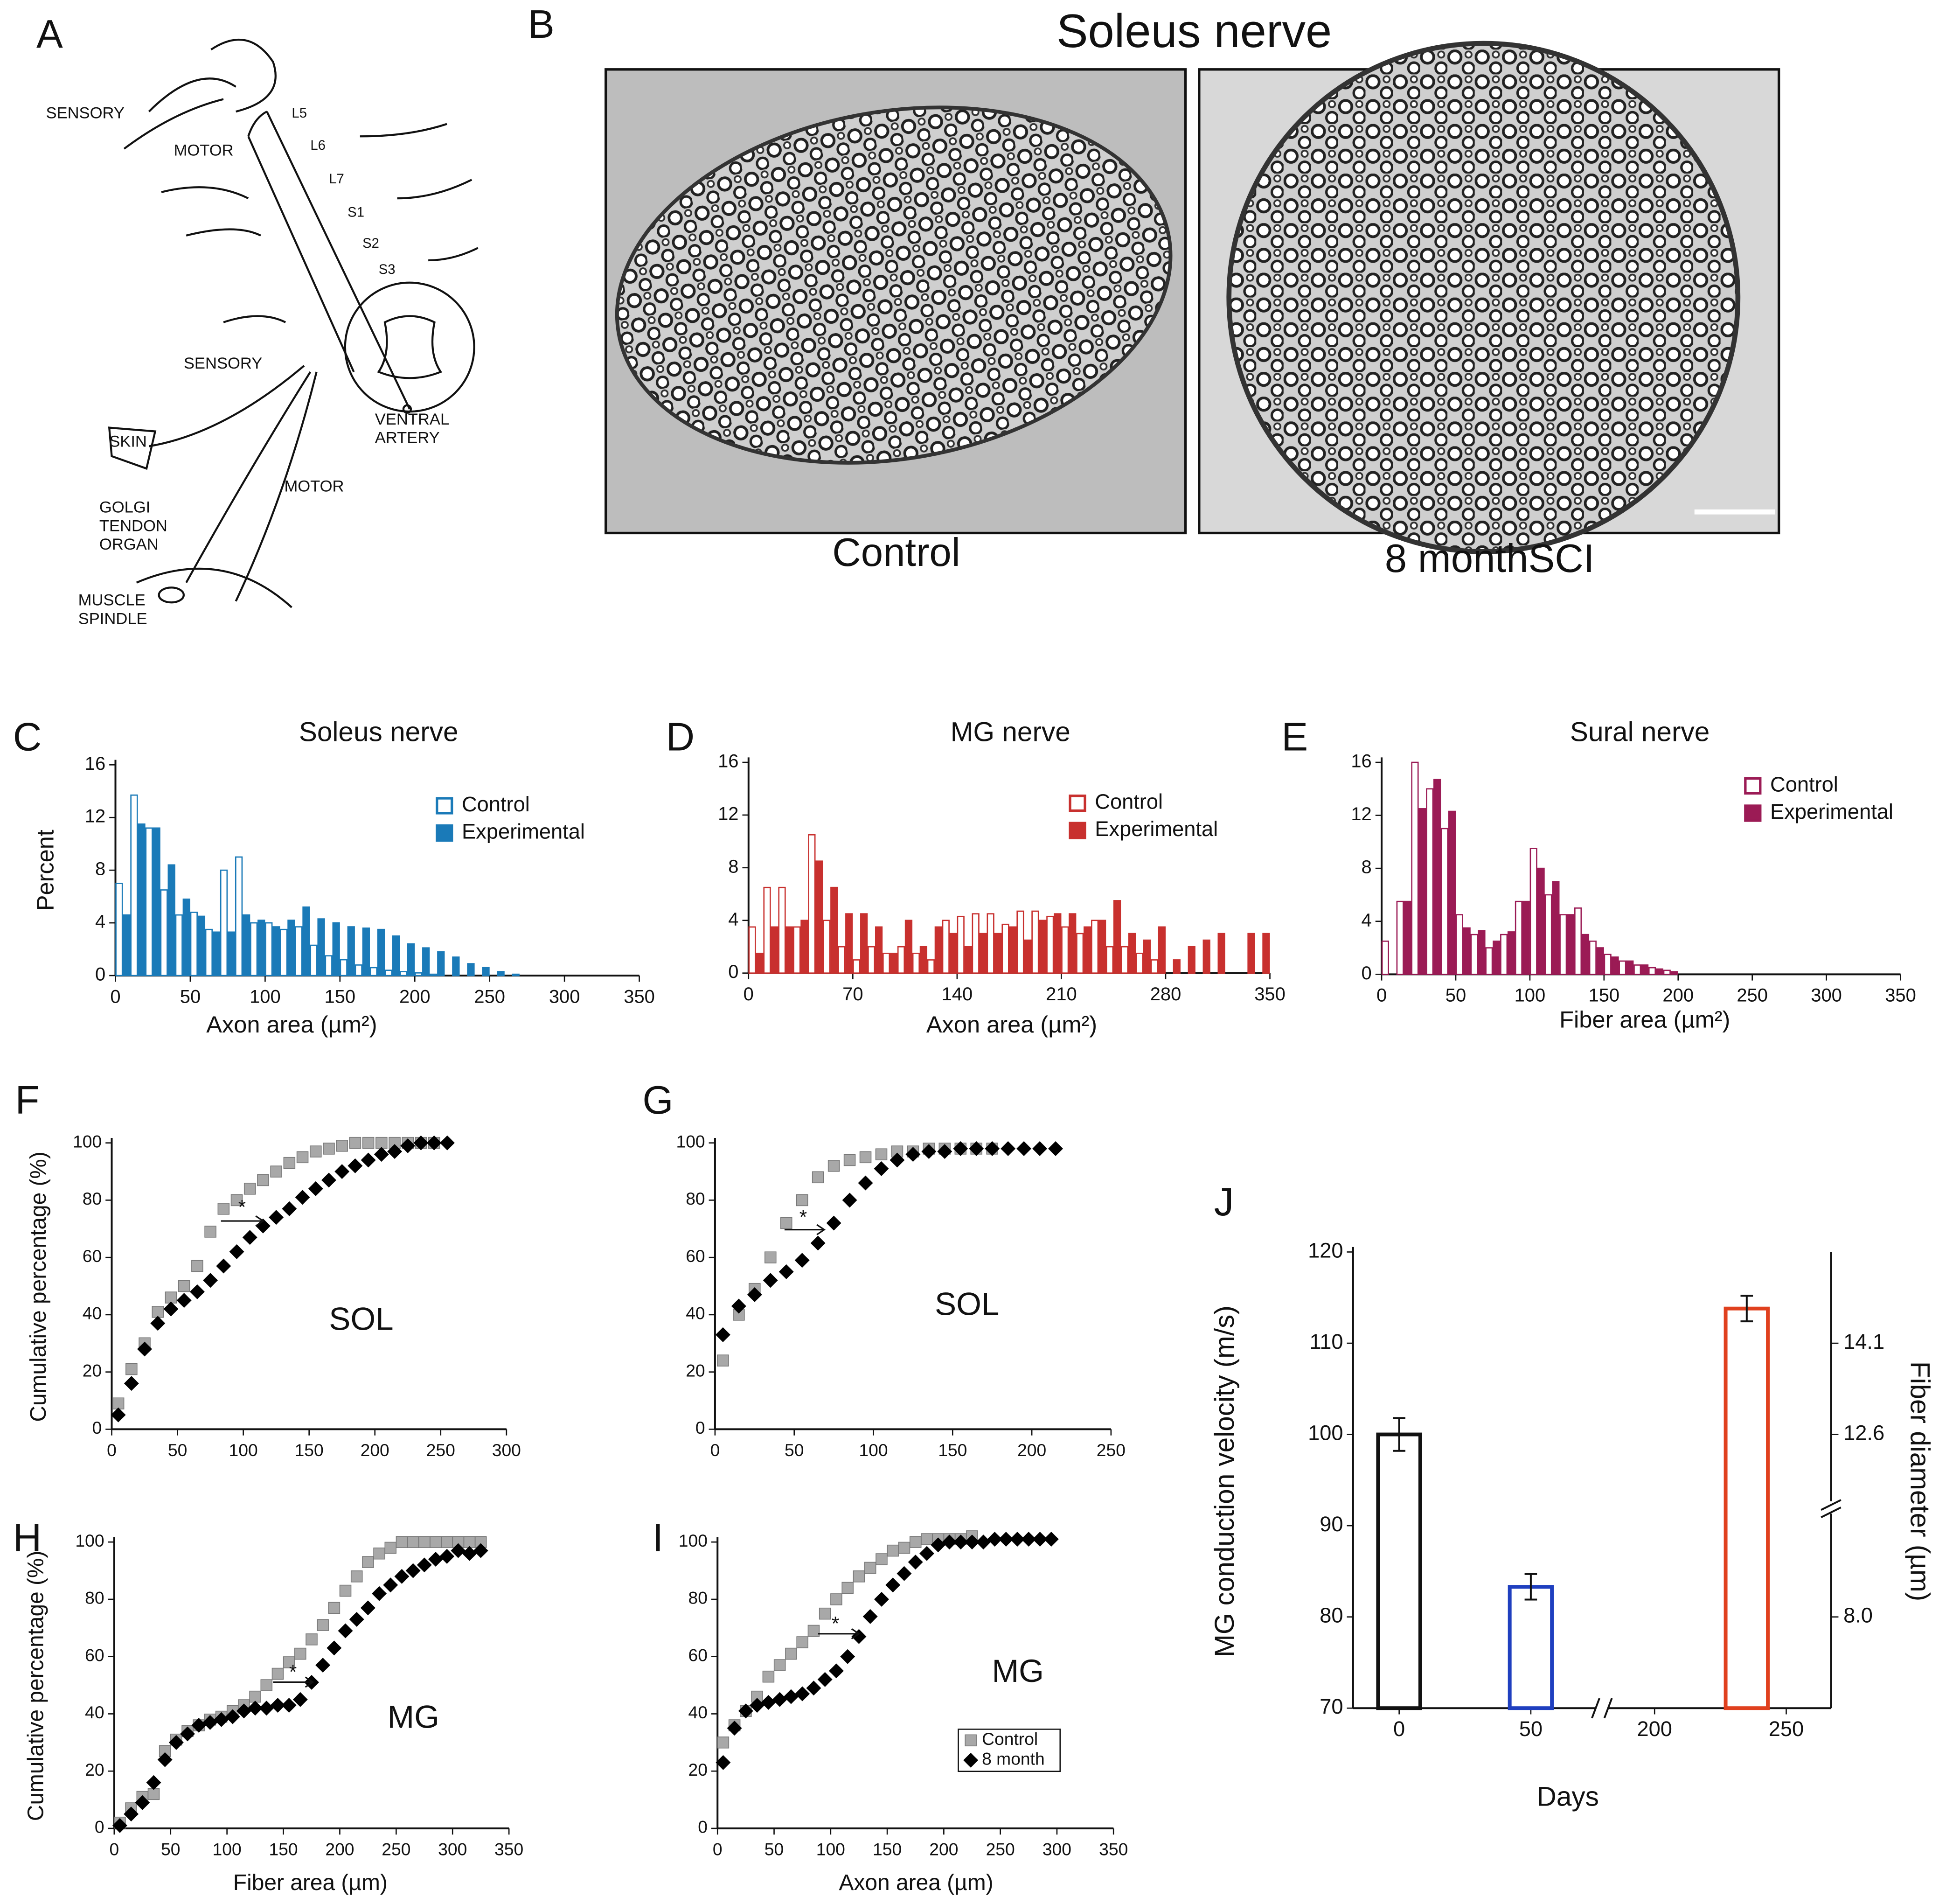  What do you see at coordinates (336, 180) in the screenshot?
I see `diagram-label: L7` at bounding box center [336, 180].